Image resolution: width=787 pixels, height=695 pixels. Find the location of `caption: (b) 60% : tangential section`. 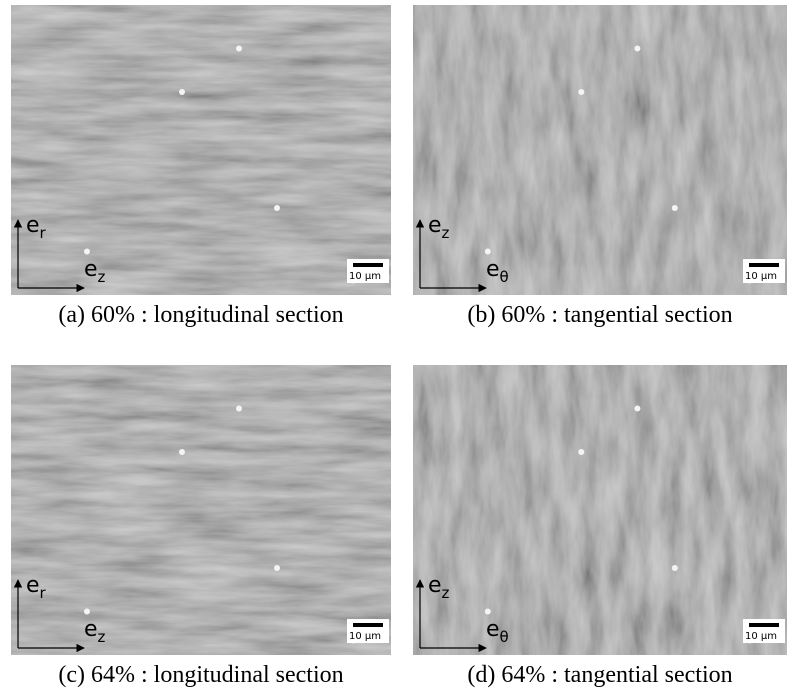

caption: (b) 60% : tangential section is located at coordinates (599, 315).